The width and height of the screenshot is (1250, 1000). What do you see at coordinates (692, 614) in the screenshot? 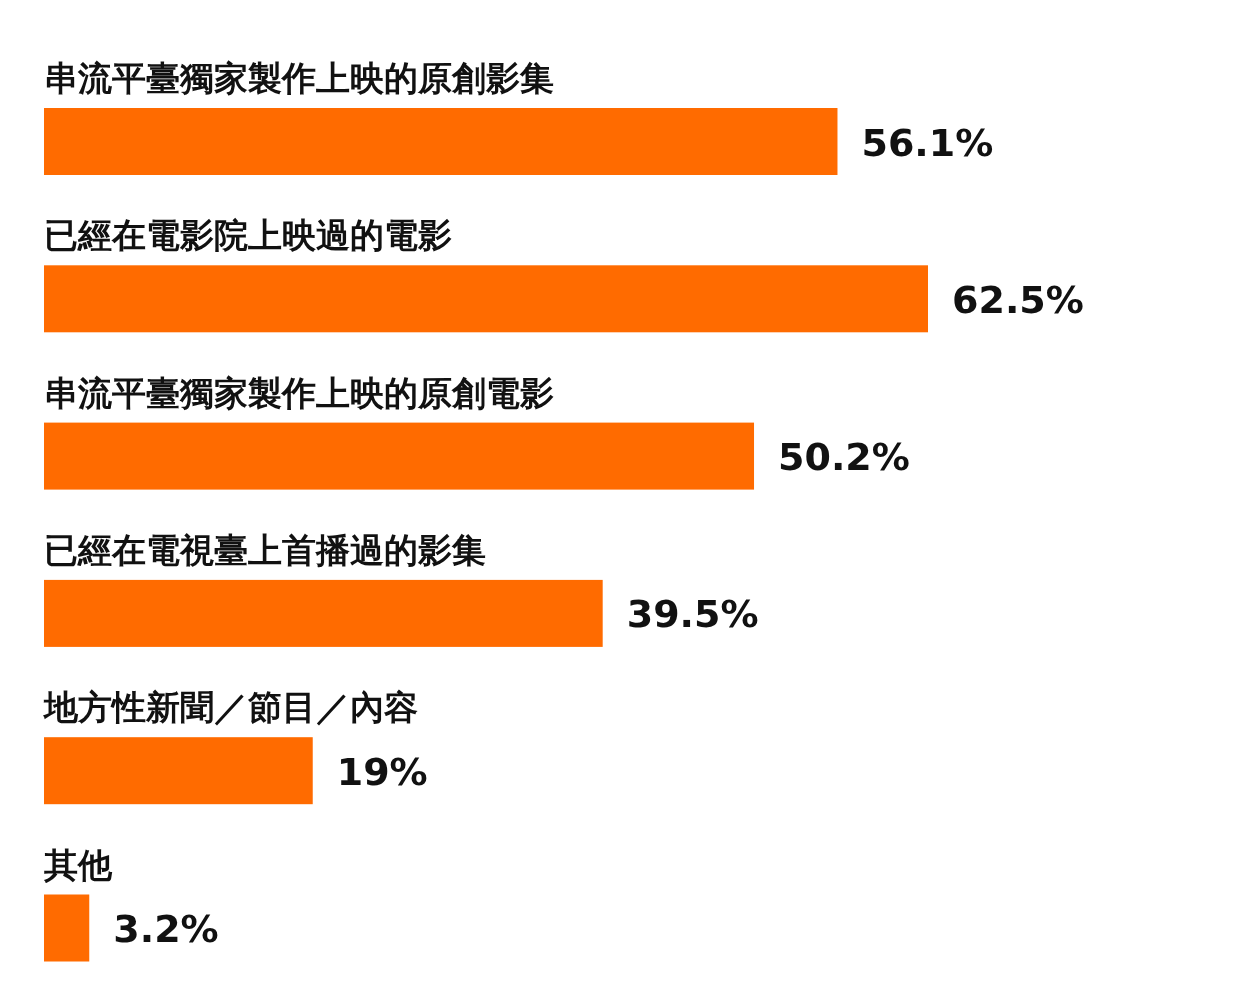
I see `data-label: 39.5%` at bounding box center [692, 614].